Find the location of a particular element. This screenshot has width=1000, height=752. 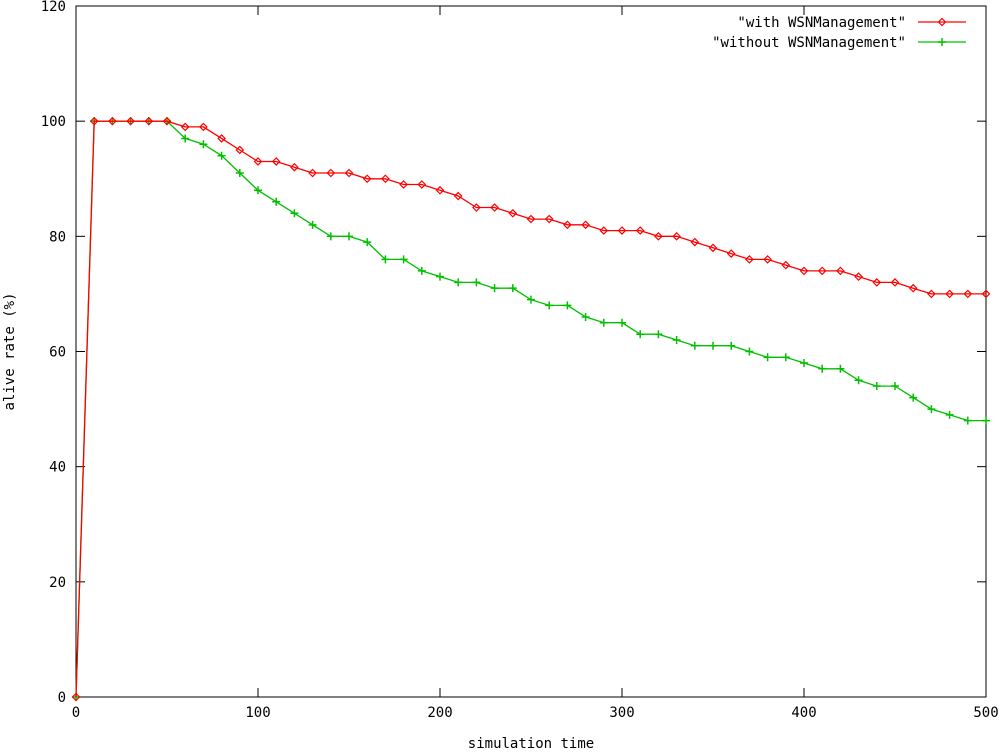

y-axis-label: alive rate (%) is located at coordinates (10, 351).